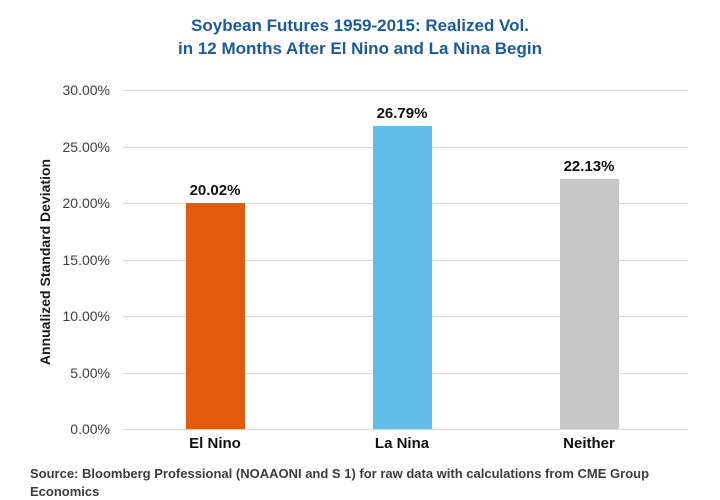  What do you see at coordinates (215, 315) in the screenshot?
I see `bar-el-nino` at bounding box center [215, 315].